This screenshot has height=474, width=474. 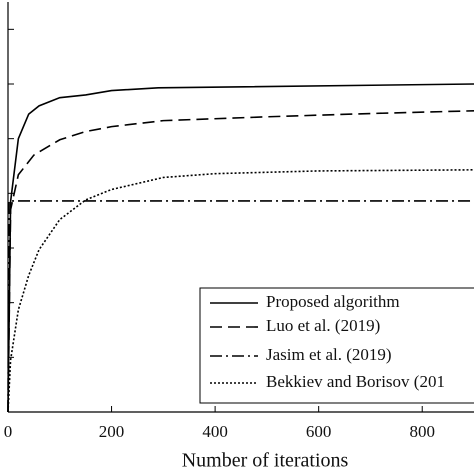 What do you see at coordinates (215, 431) in the screenshot?
I see `x-tick-label: 400` at bounding box center [215, 431].